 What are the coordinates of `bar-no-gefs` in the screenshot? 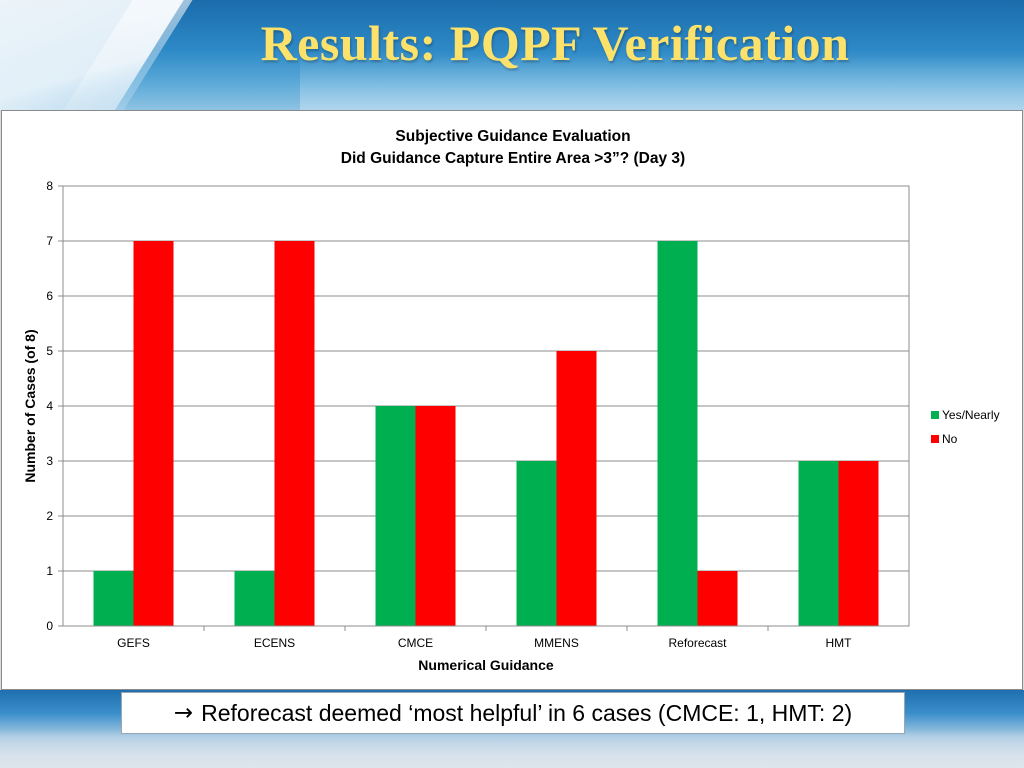 It's located at (153, 433).